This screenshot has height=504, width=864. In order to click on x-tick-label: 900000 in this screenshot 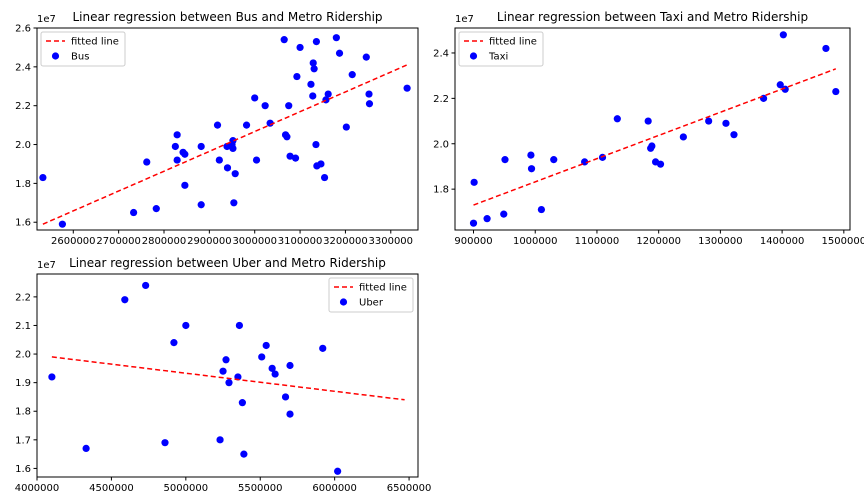, I will do `click(473, 241)`.